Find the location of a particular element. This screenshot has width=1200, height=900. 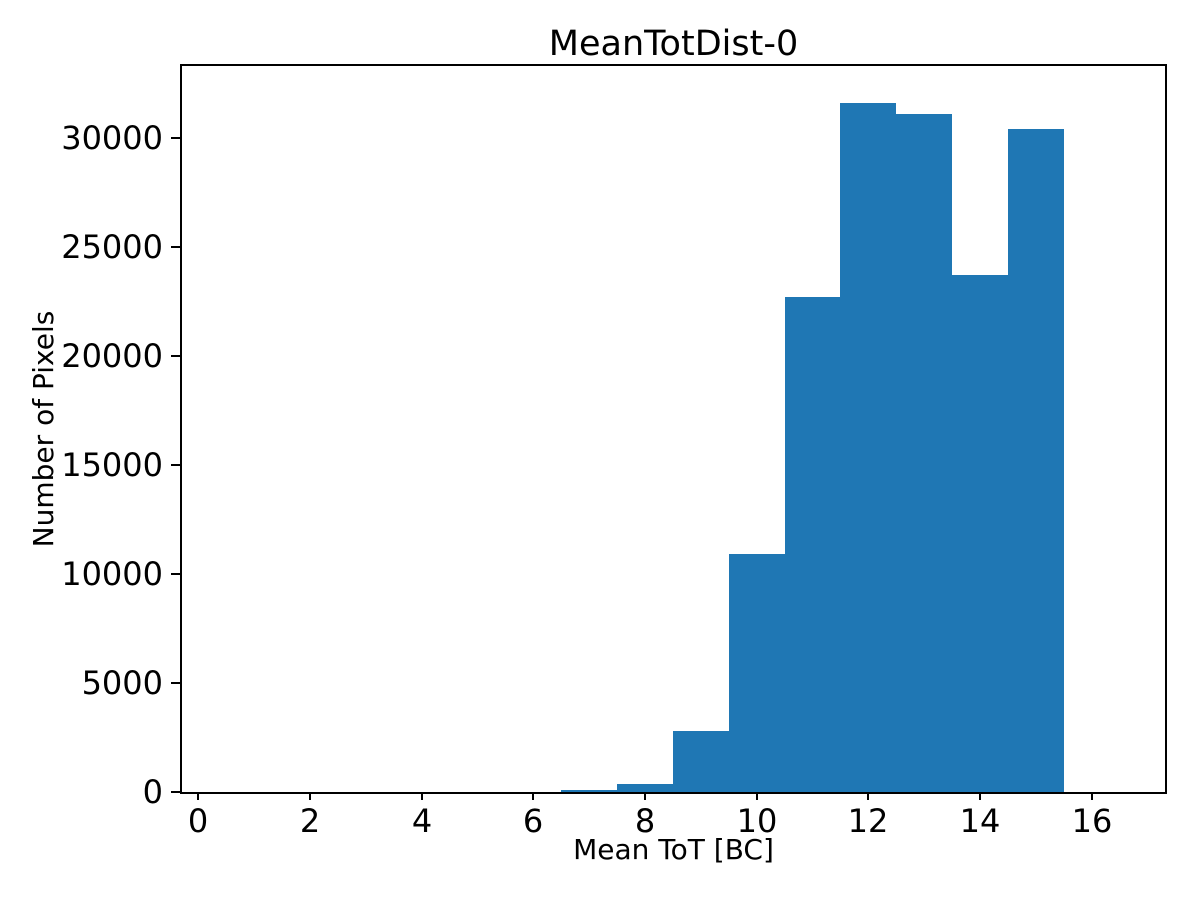

x-tick-label: 2 is located at coordinates (310, 821).